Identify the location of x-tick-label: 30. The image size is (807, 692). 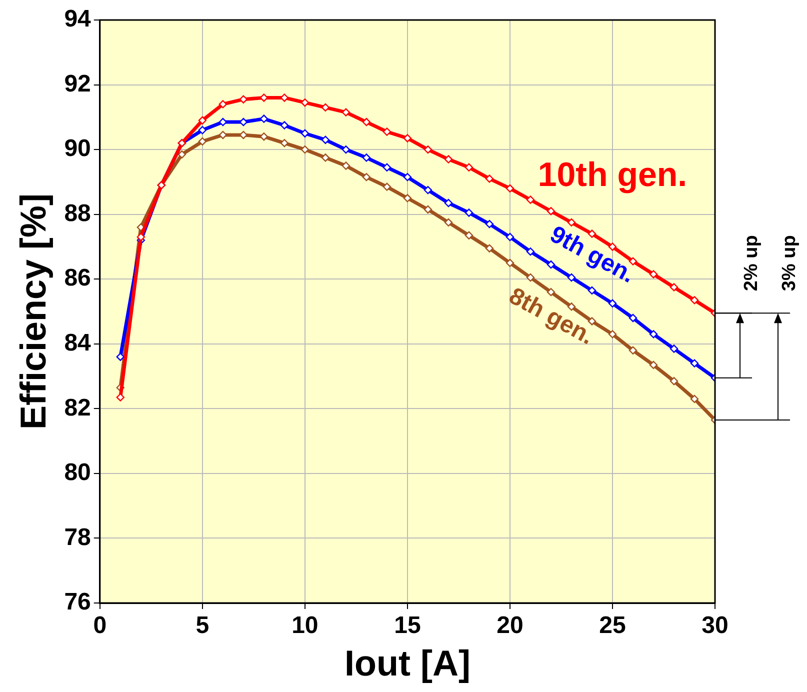
(715, 626).